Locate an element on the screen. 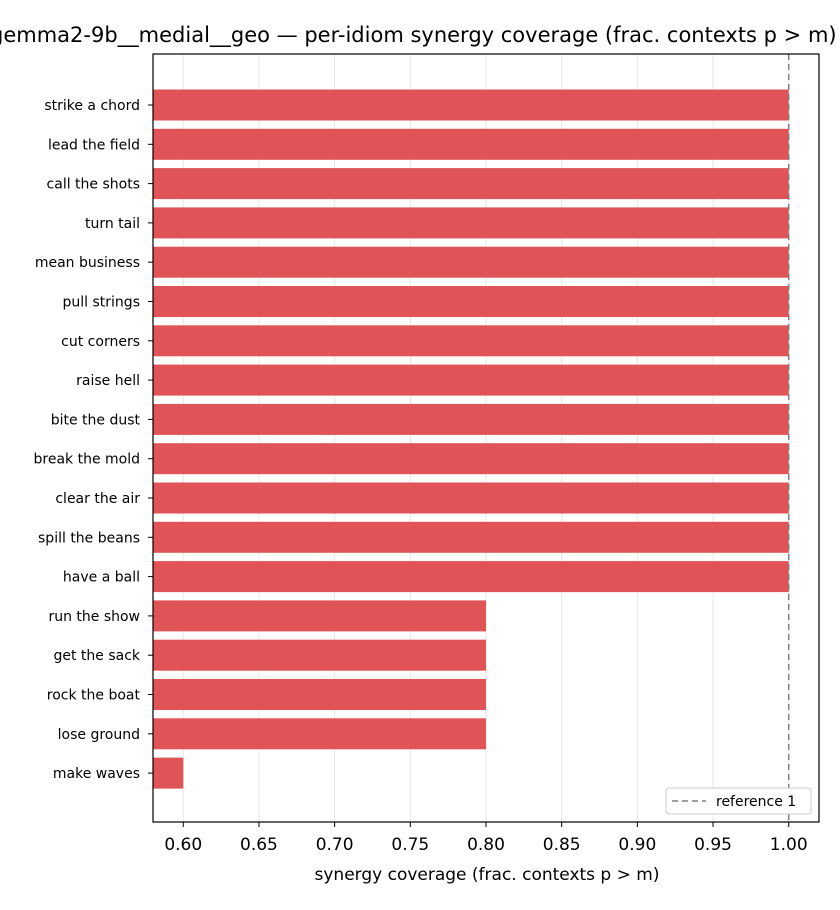  y-tick-label: raise hell is located at coordinates (108, 381).